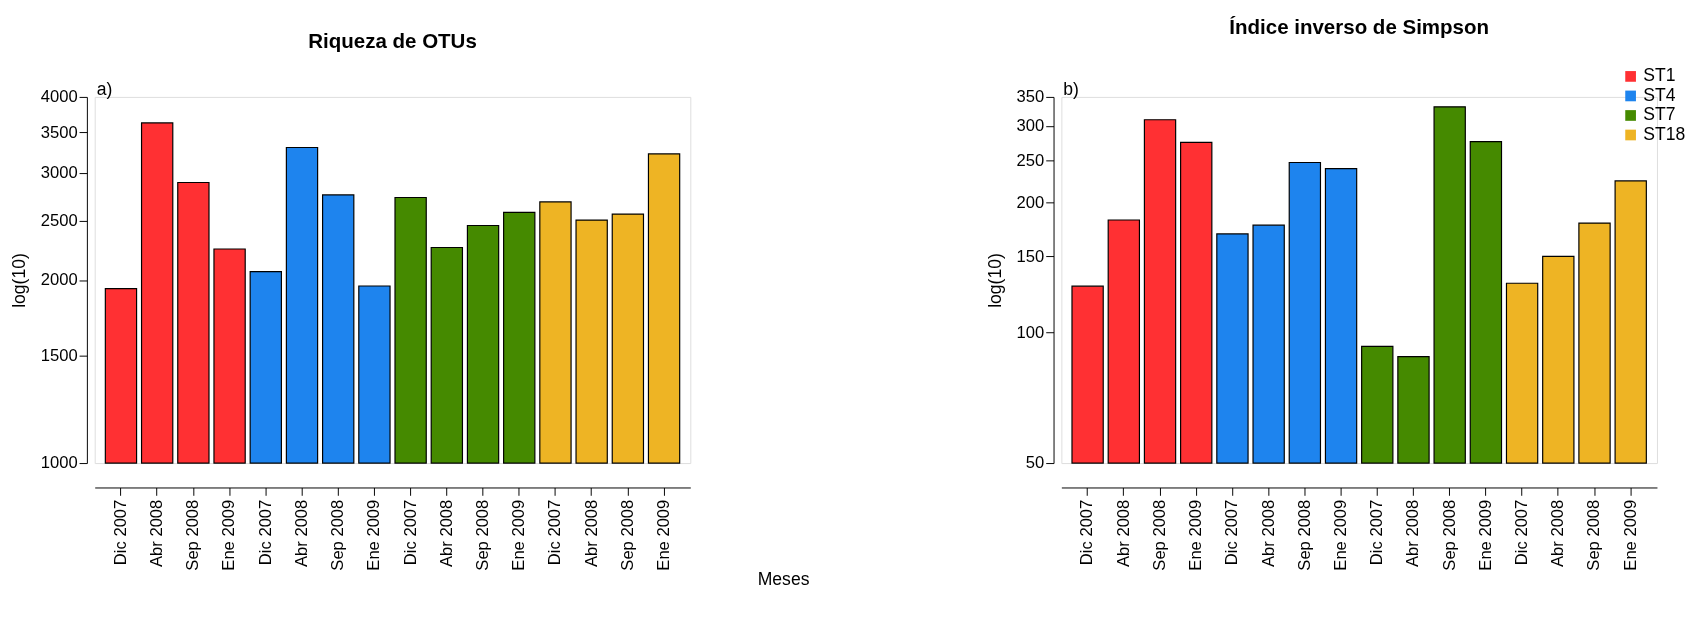 The height and width of the screenshot is (644, 1697). I want to click on y-tick-label: 4000, so click(59, 97).